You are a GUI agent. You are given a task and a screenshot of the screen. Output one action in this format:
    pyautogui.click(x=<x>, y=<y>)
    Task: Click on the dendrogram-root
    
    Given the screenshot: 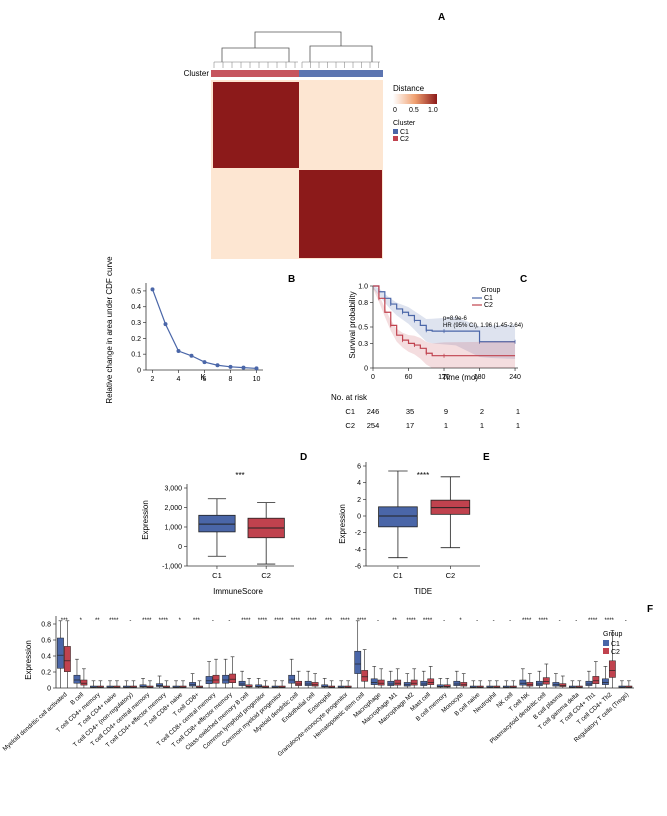 What is the action you would take?
    pyautogui.click(x=298, y=36)
    